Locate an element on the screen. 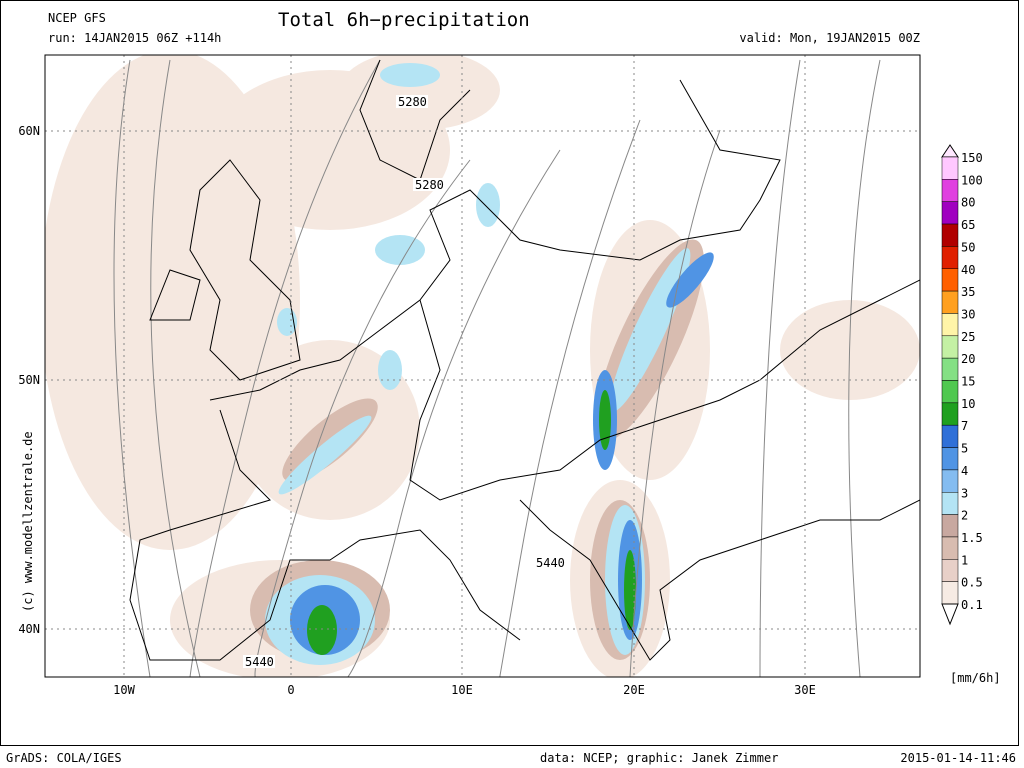 The width and height of the screenshot is (1024, 768). model-label: NCEP GFS is located at coordinates (77, 18).